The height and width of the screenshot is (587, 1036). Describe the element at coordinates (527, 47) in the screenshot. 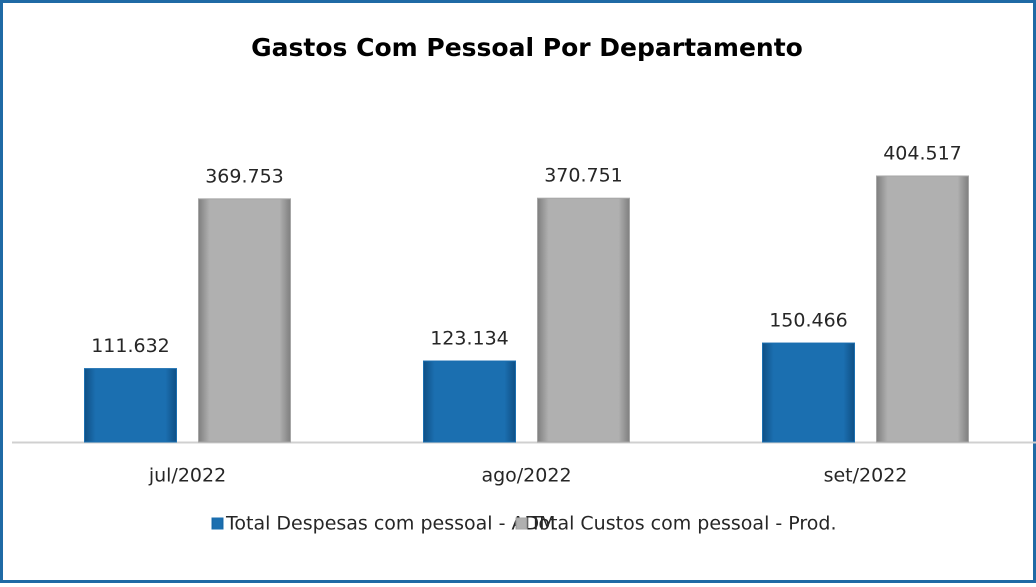

I see `chart-title: Gastos Com Pessoal Por Departamento` at that location.